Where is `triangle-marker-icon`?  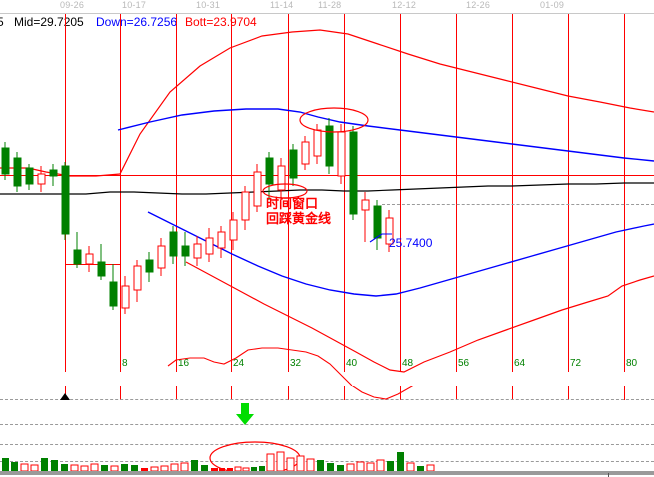 triangle-marker-icon is located at coordinates (65, 396).